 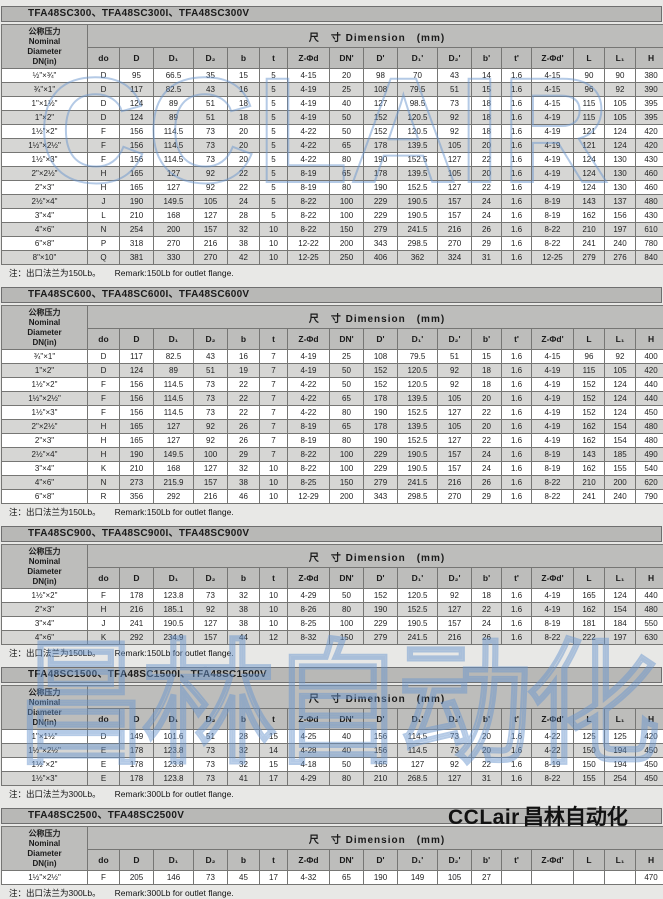 What do you see at coordinates (137, 244) in the screenshot?
I see `value-cell: 318` at bounding box center [137, 244].